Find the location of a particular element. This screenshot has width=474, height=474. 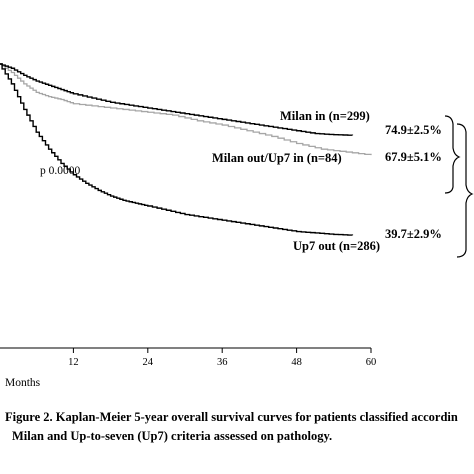

x-axis-ticks: 12 24 36 48 60 is located at coordinates (222, 358).